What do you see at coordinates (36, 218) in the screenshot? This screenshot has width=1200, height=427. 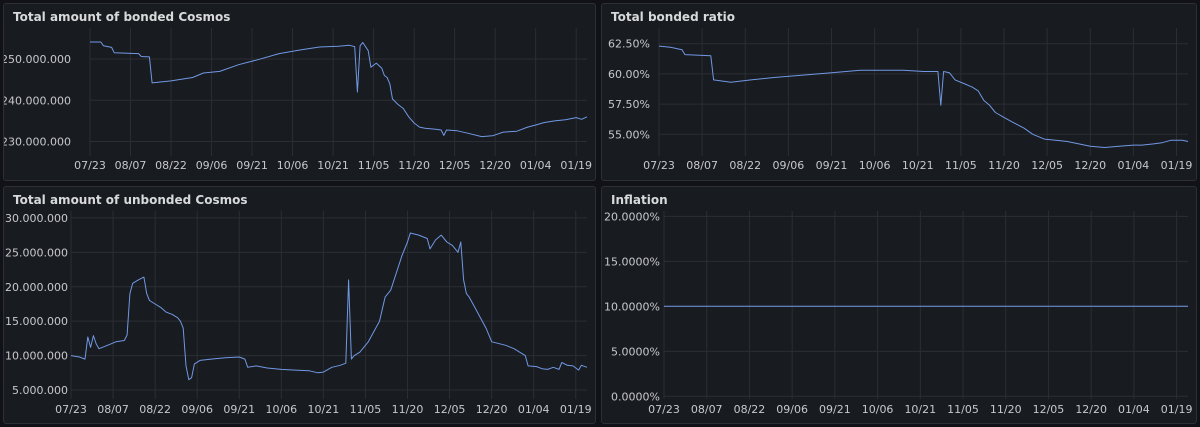 I see `y-tick-label: 30.000.000` at bounding box center [36, 218].